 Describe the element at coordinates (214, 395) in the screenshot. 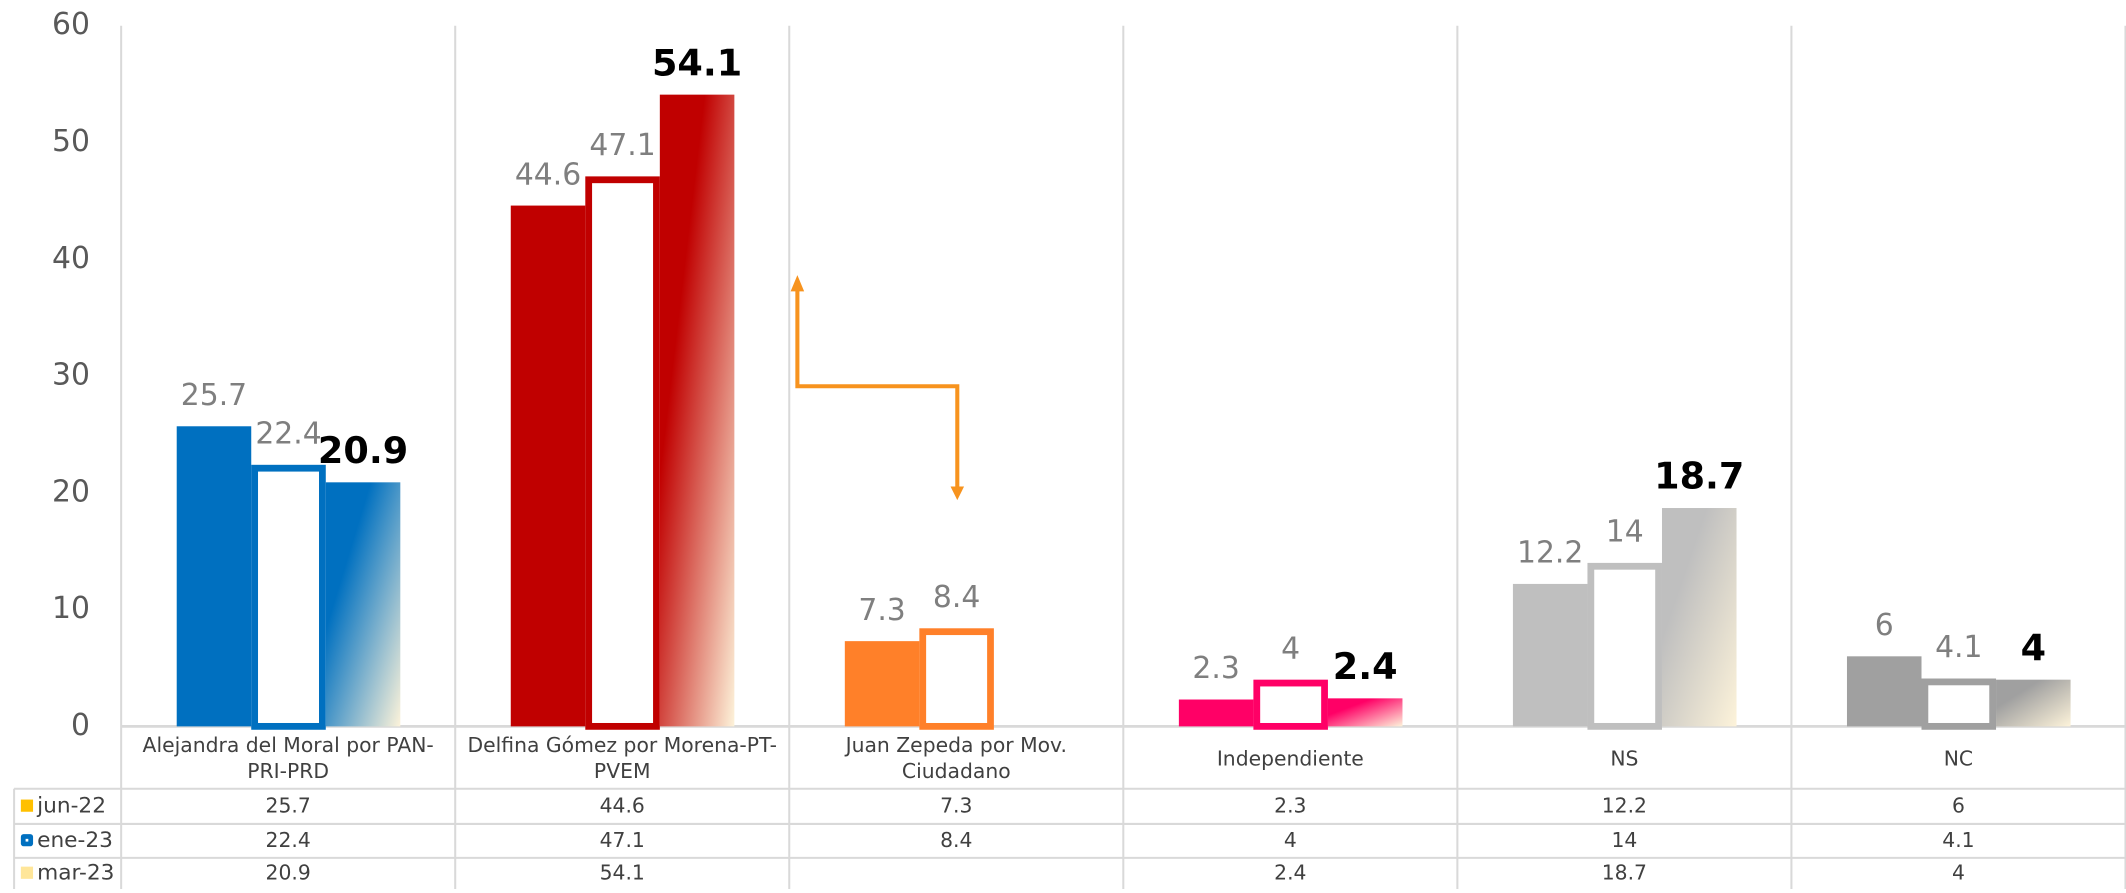

I see `data-label: 25.7` at that location.